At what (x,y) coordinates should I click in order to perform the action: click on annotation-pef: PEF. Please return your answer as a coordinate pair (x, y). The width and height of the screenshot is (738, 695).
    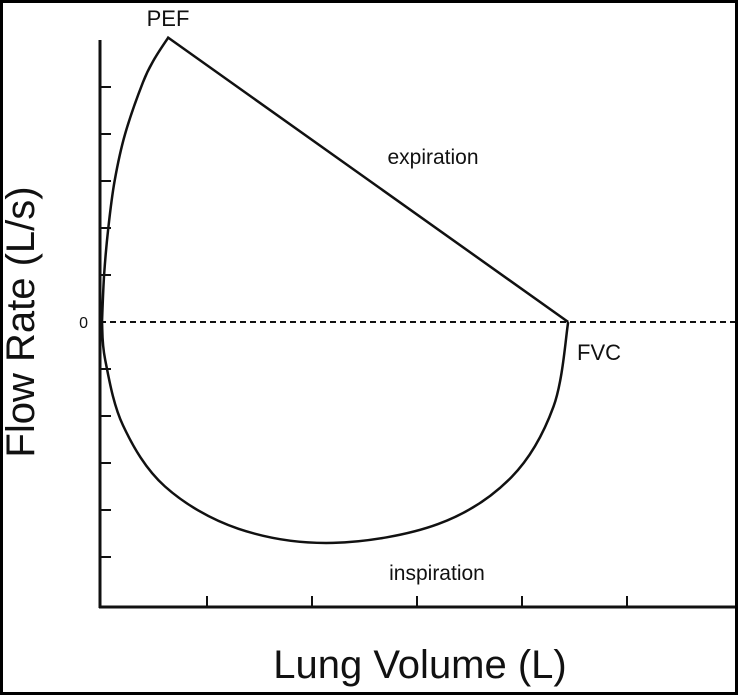
    Looking at the image, I should click on (168, 18).